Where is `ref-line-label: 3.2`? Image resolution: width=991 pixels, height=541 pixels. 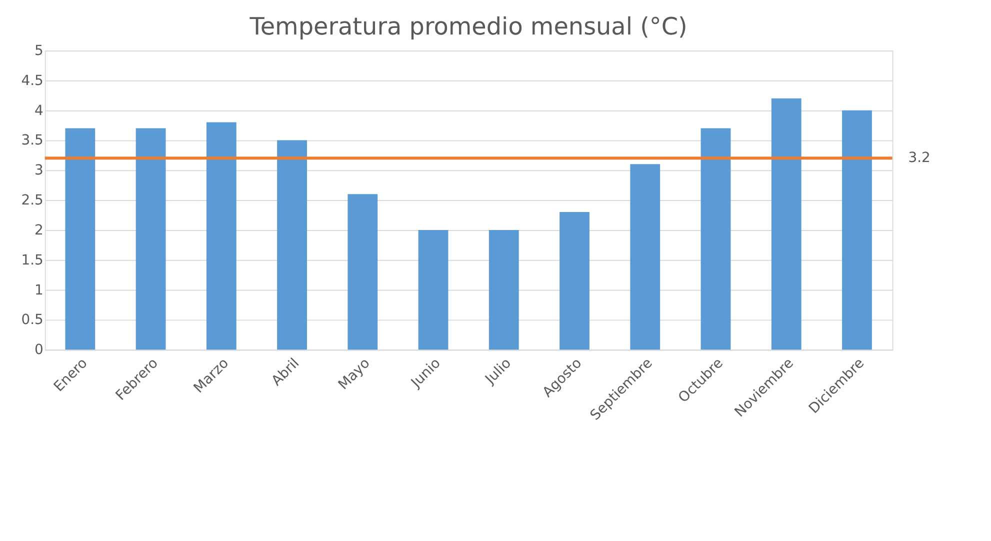
ref-line-label: 3.2 is located at coordinates (919, 158).